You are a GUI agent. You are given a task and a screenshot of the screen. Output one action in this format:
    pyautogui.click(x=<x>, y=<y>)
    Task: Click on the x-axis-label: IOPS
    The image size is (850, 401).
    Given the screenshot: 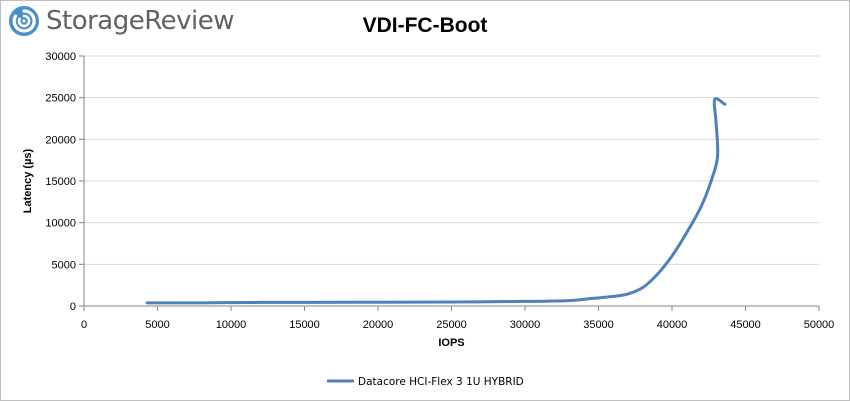 What is the action you would take?
    pyautogui.click(x=451, y=343)
    